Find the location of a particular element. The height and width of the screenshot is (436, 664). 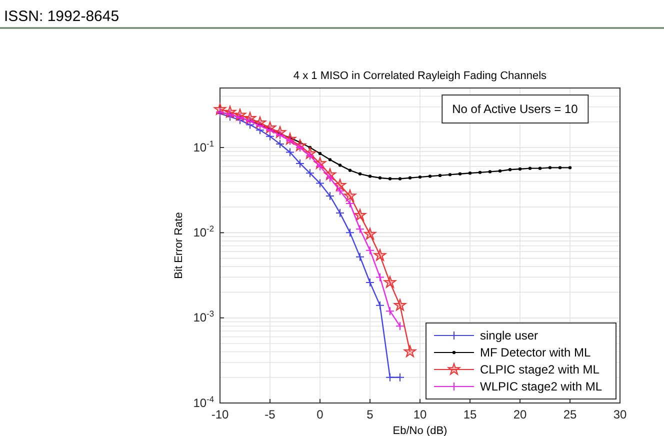

legend-label: WLPIC stage2 with ML is located at coordinates (541, 387).